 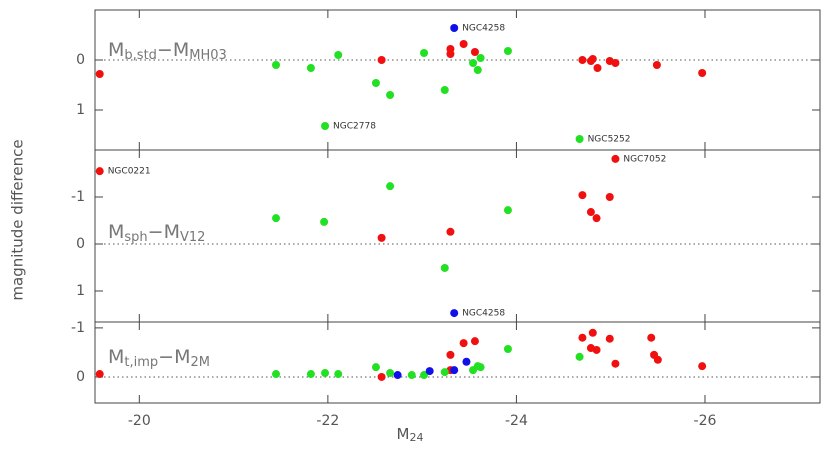 I want to click on panel-title: Mb,std−MMH03, so click(x=167, y=51).